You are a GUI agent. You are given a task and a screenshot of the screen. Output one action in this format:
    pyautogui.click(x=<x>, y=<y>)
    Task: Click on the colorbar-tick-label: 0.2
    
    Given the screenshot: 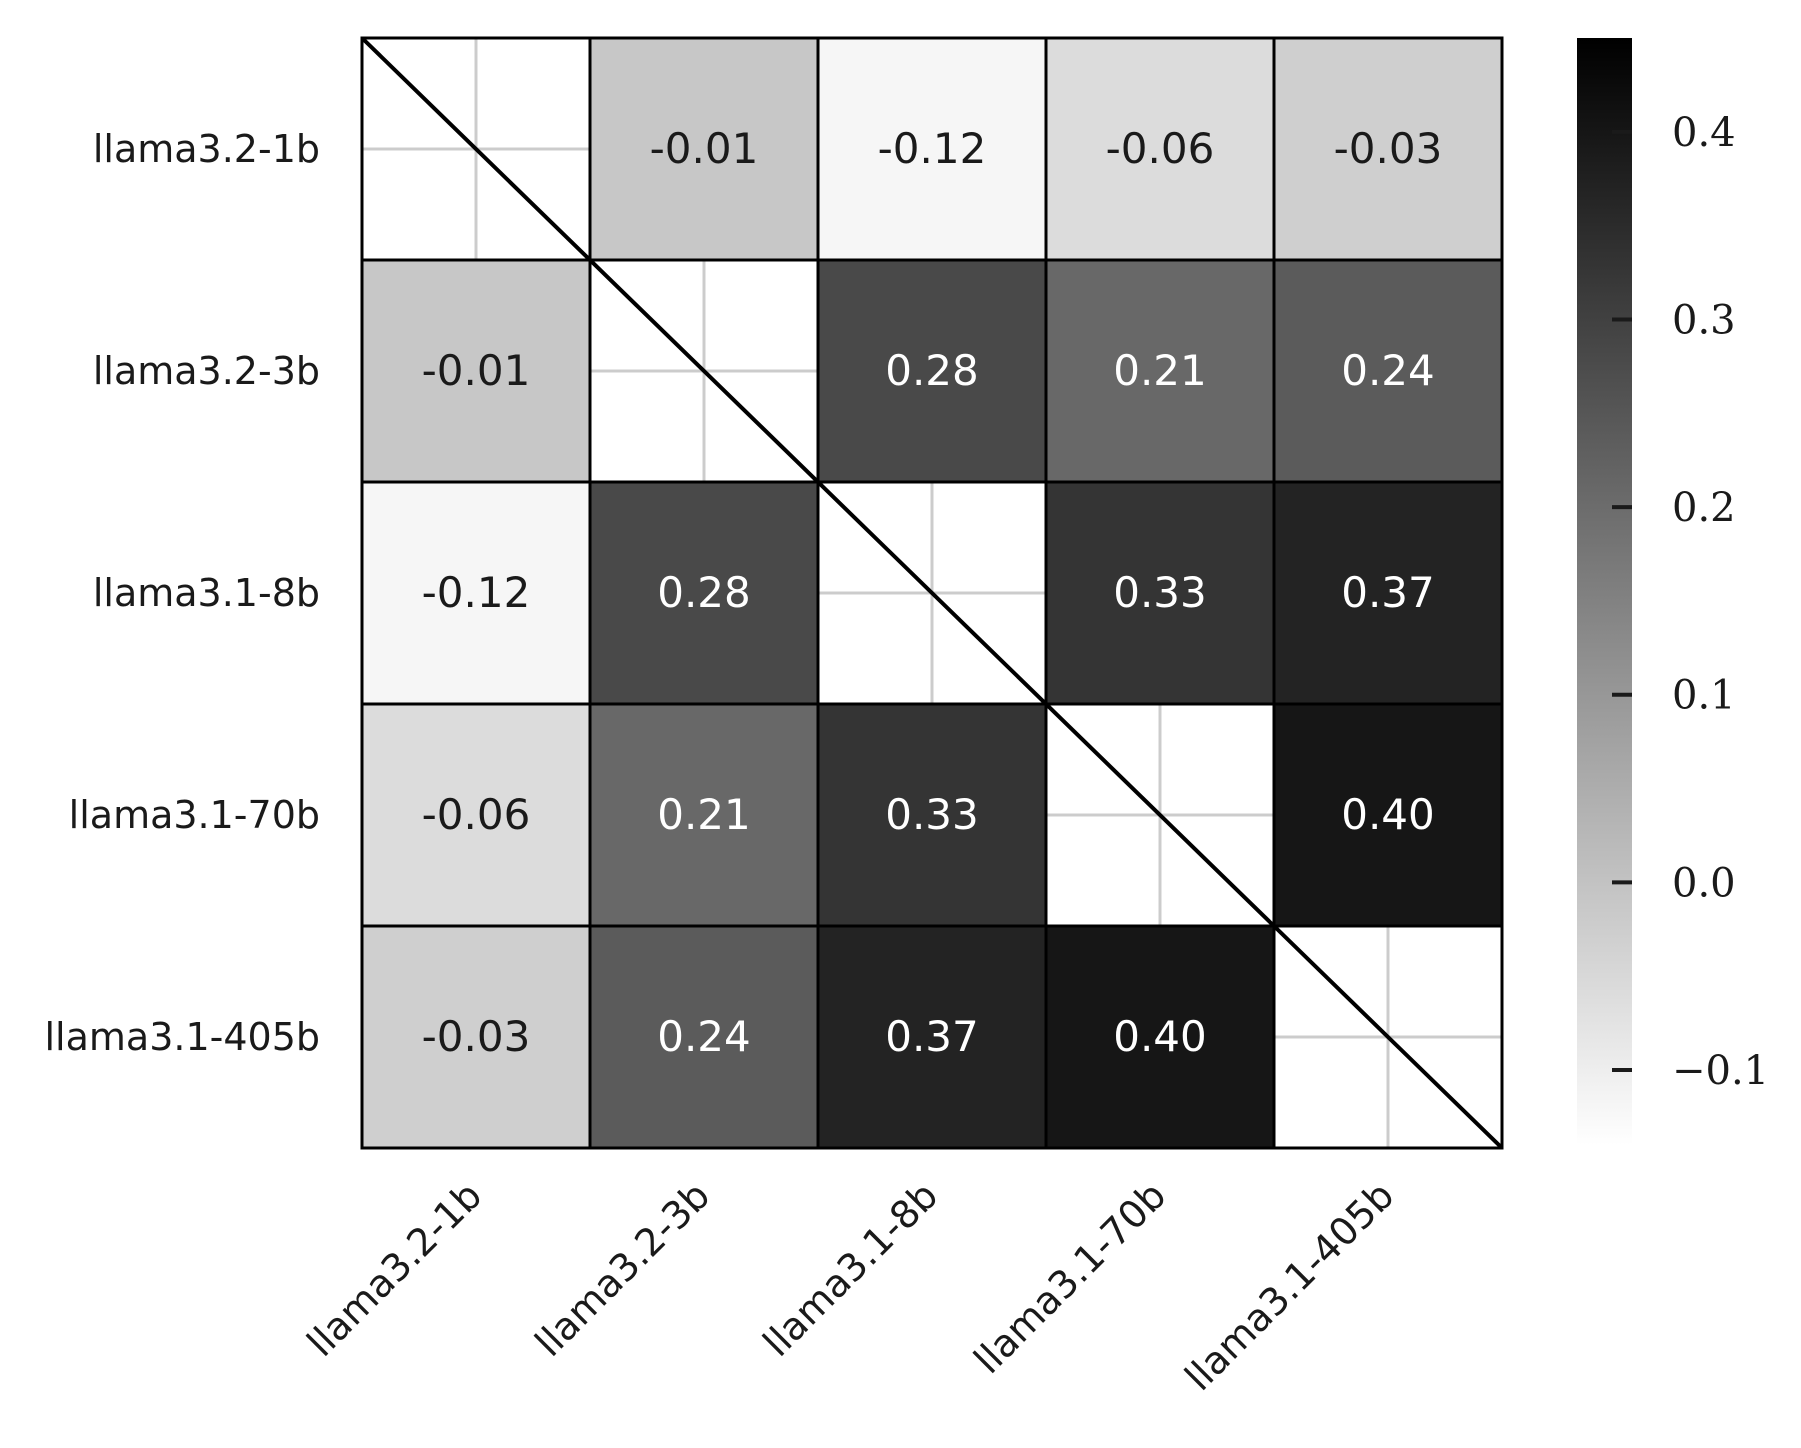 What is the action you would take?
    pyautogui.click(x=1704, y=508)
    